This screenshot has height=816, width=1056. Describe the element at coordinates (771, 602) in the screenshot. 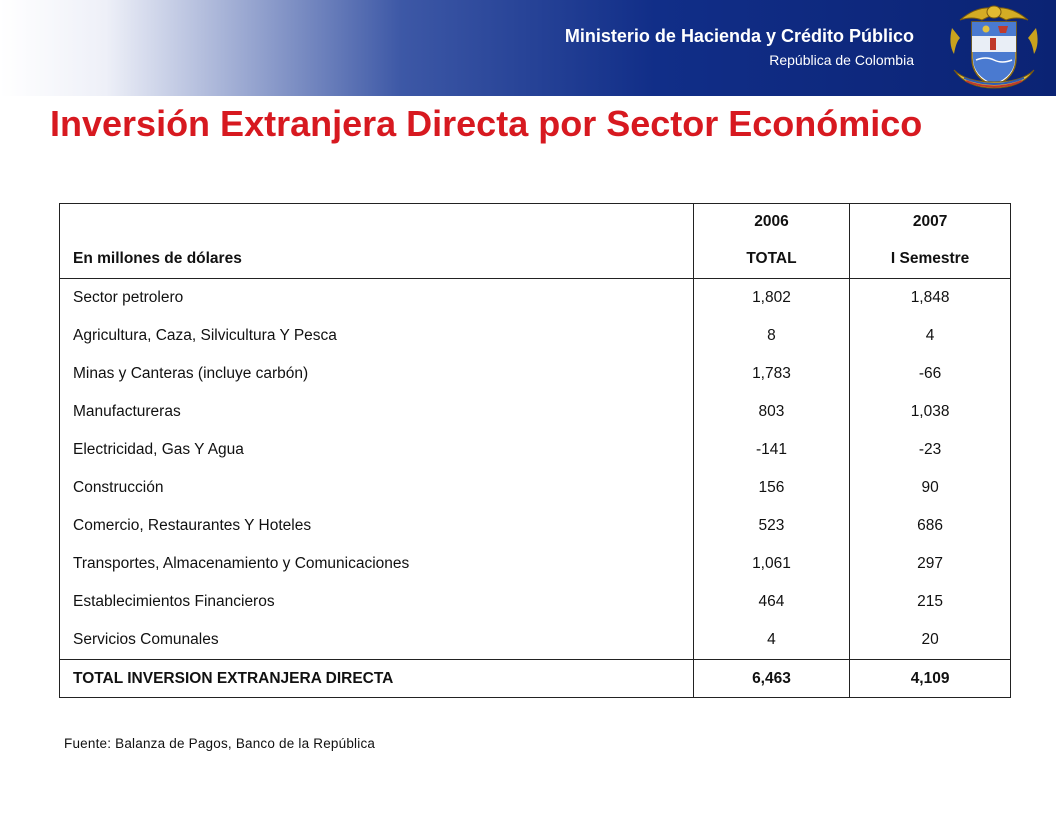

I see `value-2006: 464` at that location.